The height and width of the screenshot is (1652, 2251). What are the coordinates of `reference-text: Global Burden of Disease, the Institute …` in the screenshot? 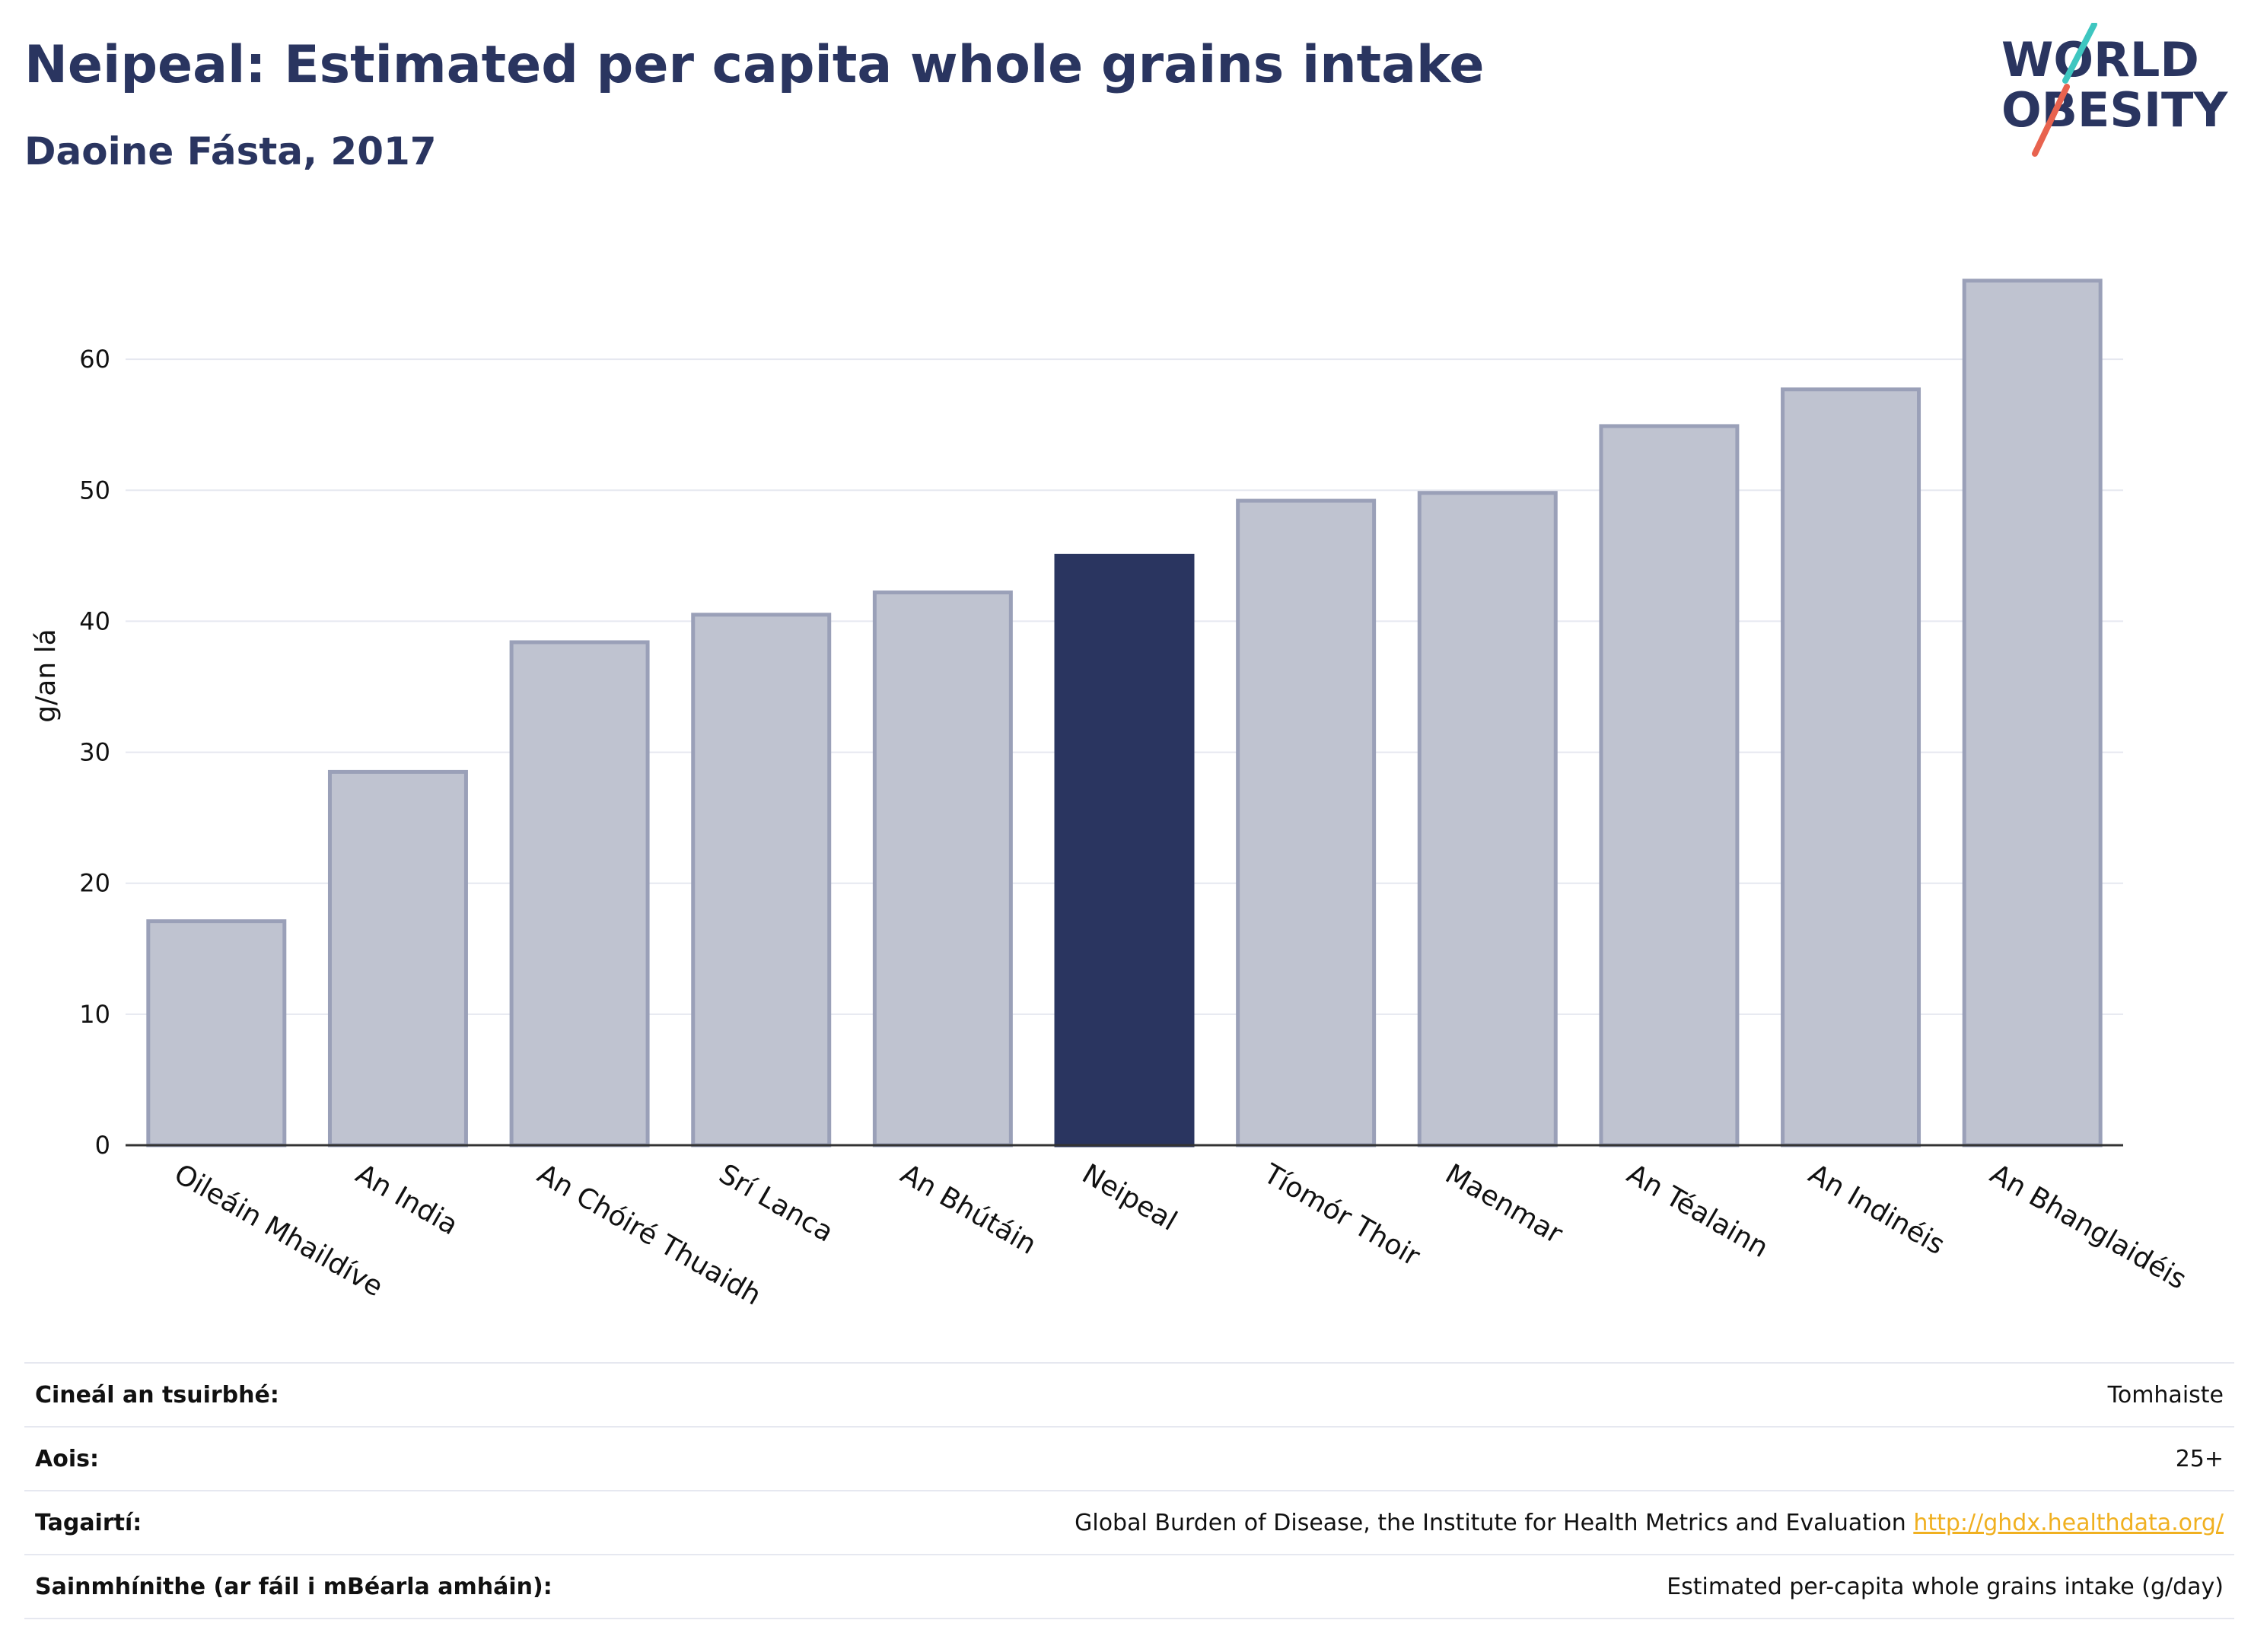 It's located at (1490, 1522).